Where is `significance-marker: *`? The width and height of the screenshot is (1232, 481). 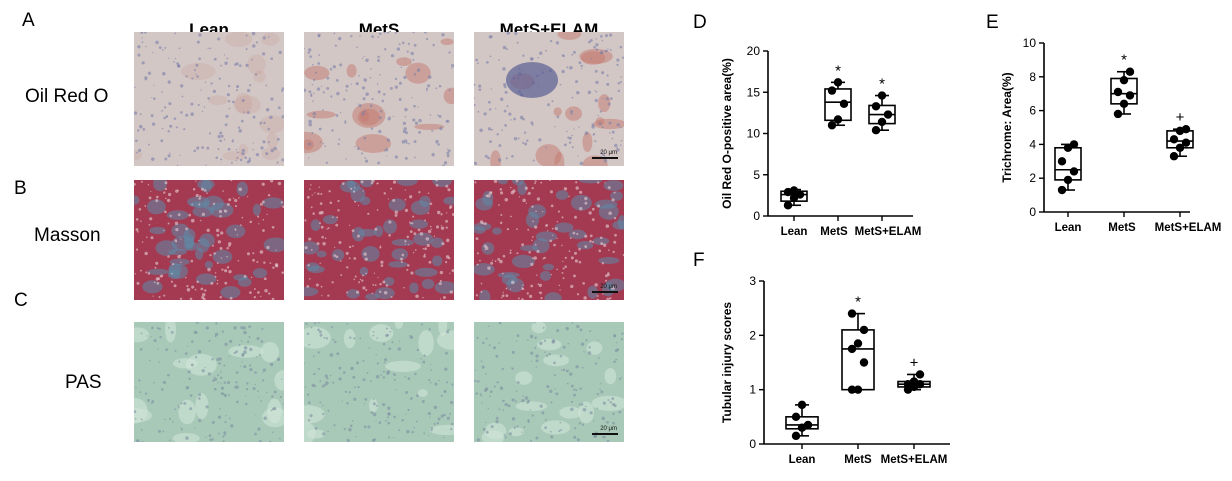
significance-marker: * is located at coordinates (858, 302).